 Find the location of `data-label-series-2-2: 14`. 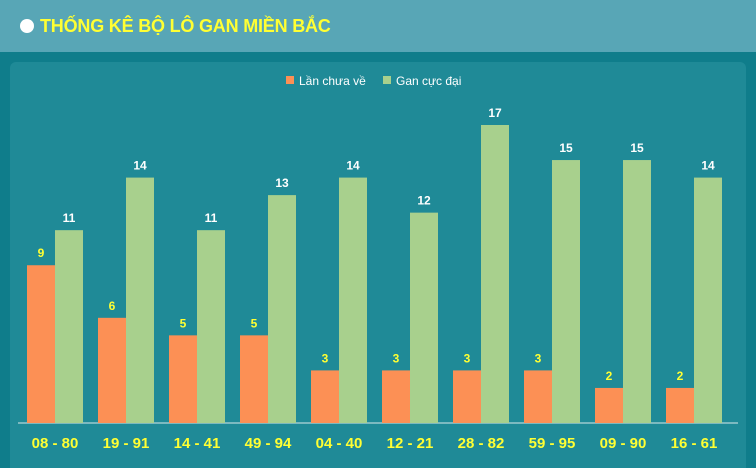

data-label-series-2-2: 14 is located at coordinates (140, 166).